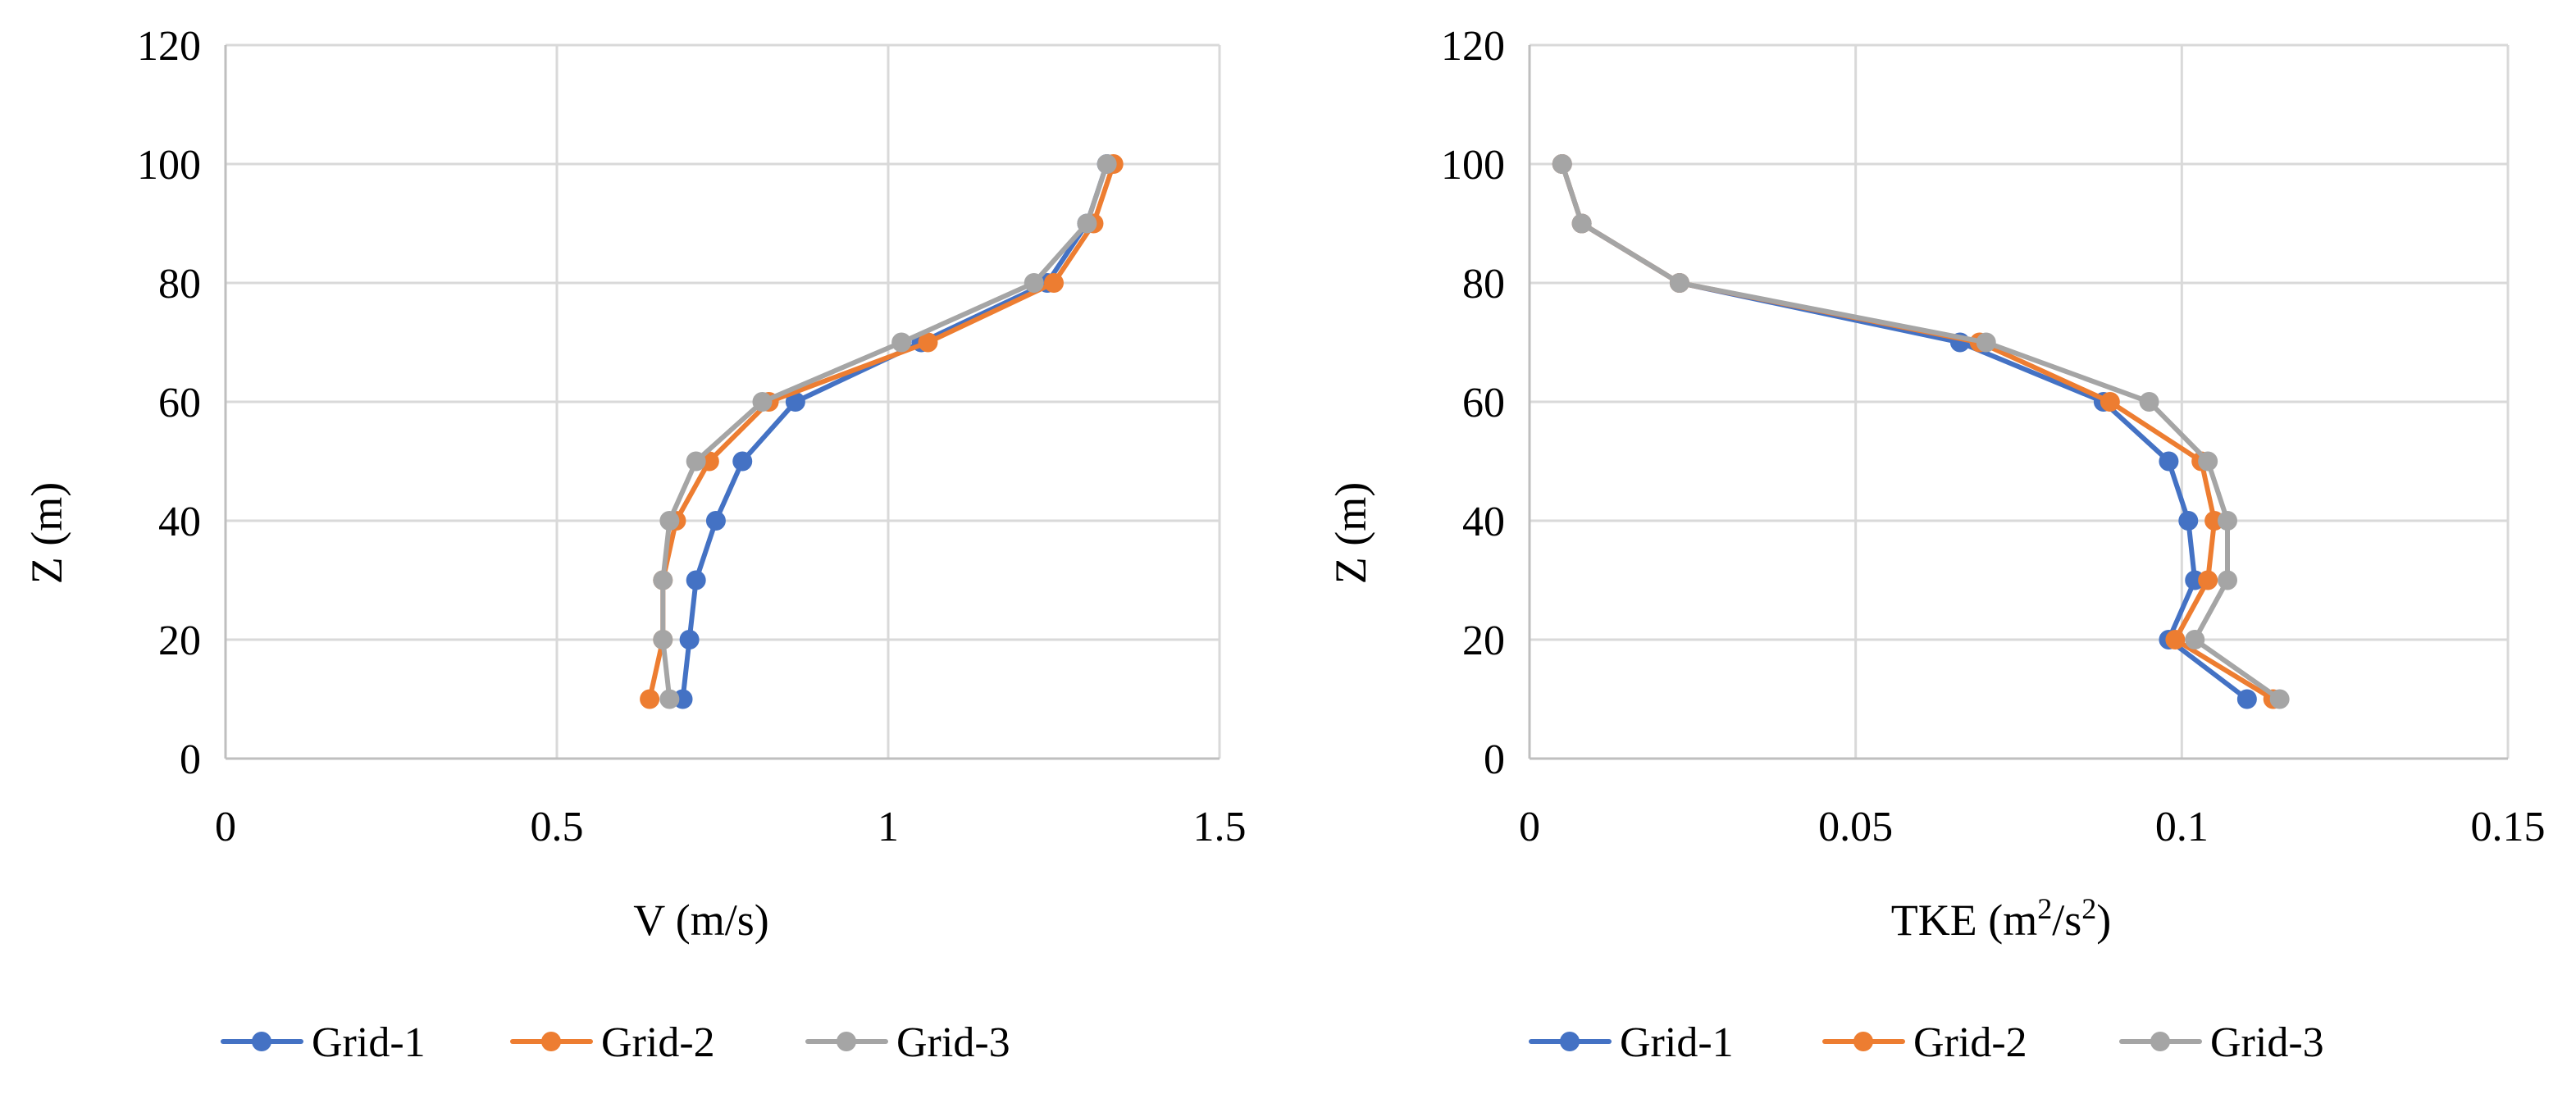 Image resolution: width=2576 pixels, height=1103 pixels. I want to click on tke-legend-label: Grid-2, so click(1970, 1042).